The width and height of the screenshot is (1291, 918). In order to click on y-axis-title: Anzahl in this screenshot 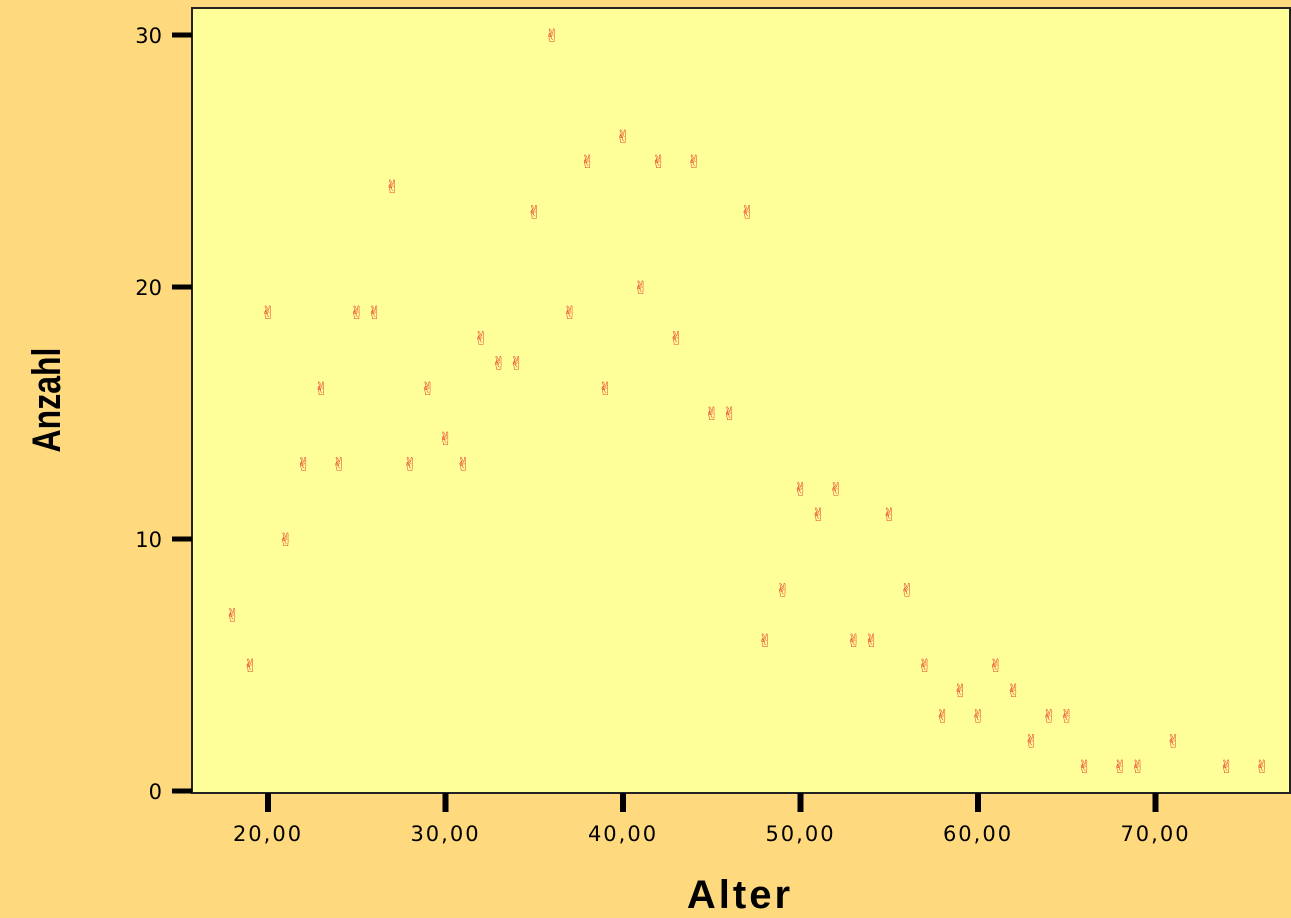, I will do `click(46, 400)`.